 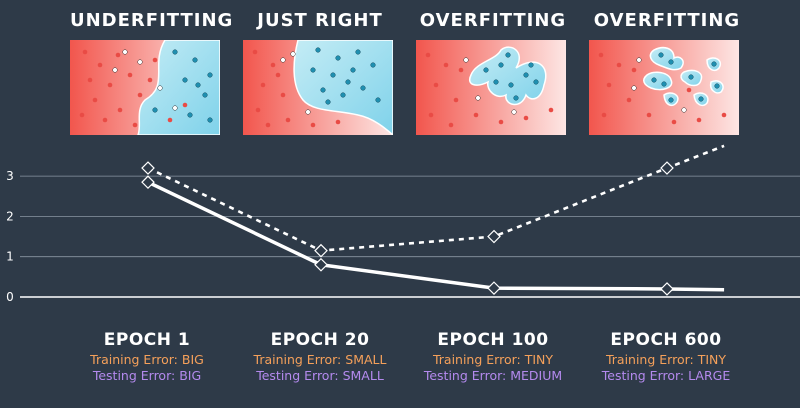 I want to click on testing-error-value: BIG, so click(x=190, y=375).